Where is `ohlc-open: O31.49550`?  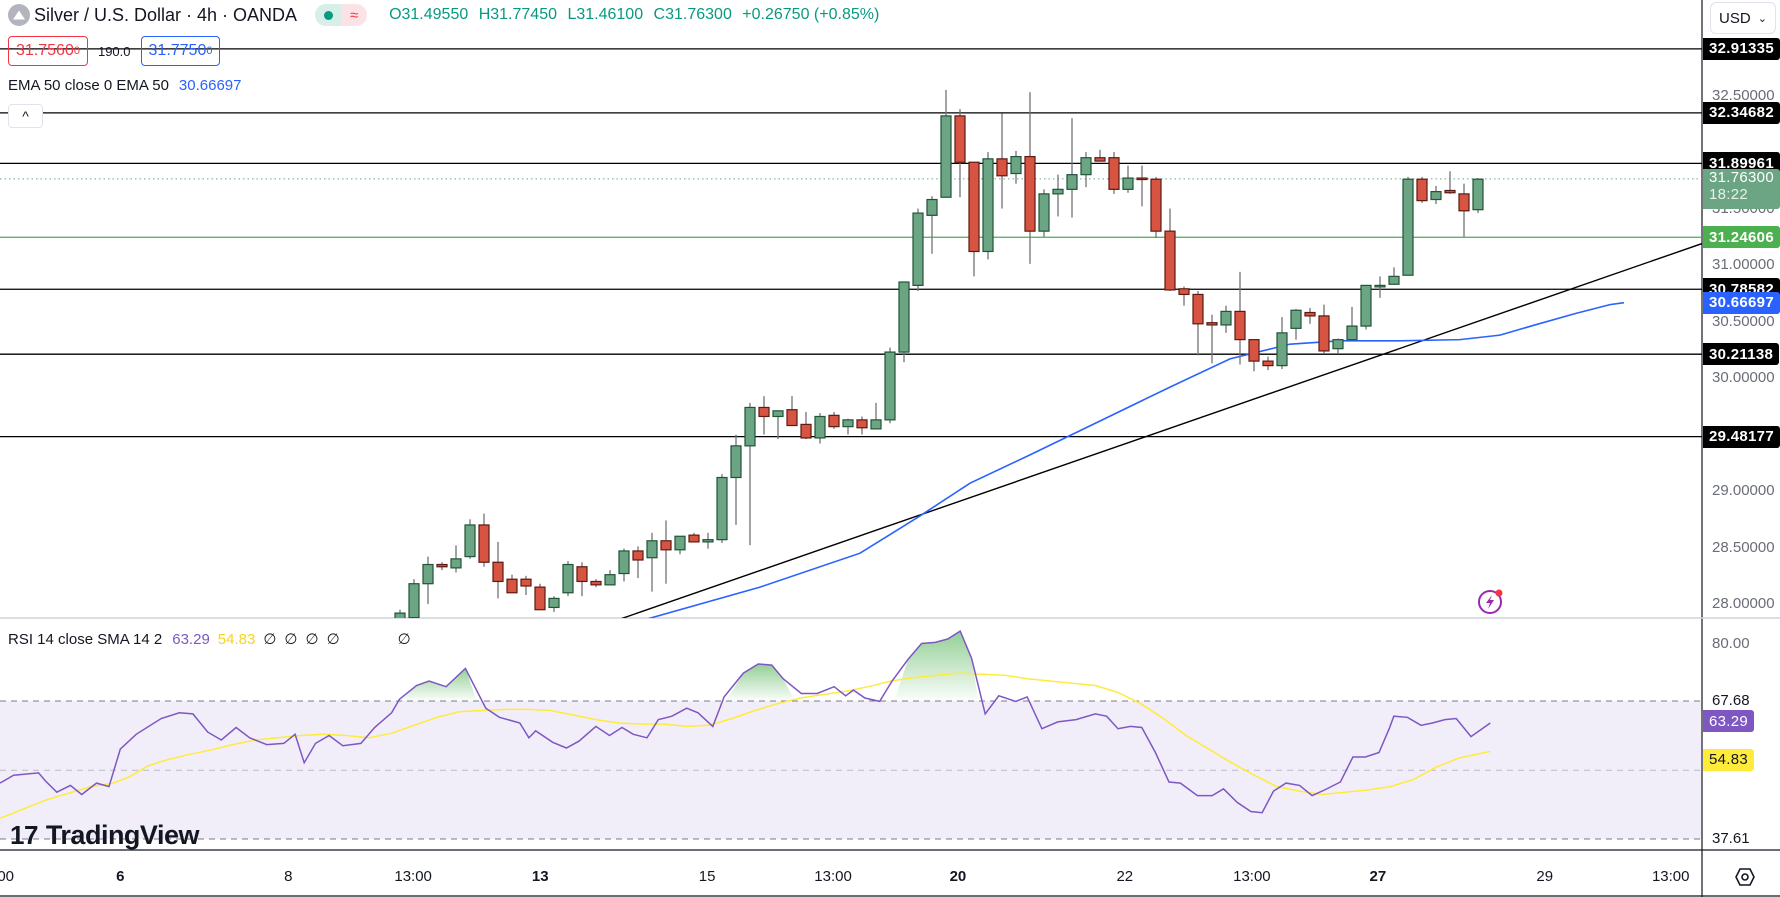
ohlc-open: O31.49550 is located at coordinates (429, 14).